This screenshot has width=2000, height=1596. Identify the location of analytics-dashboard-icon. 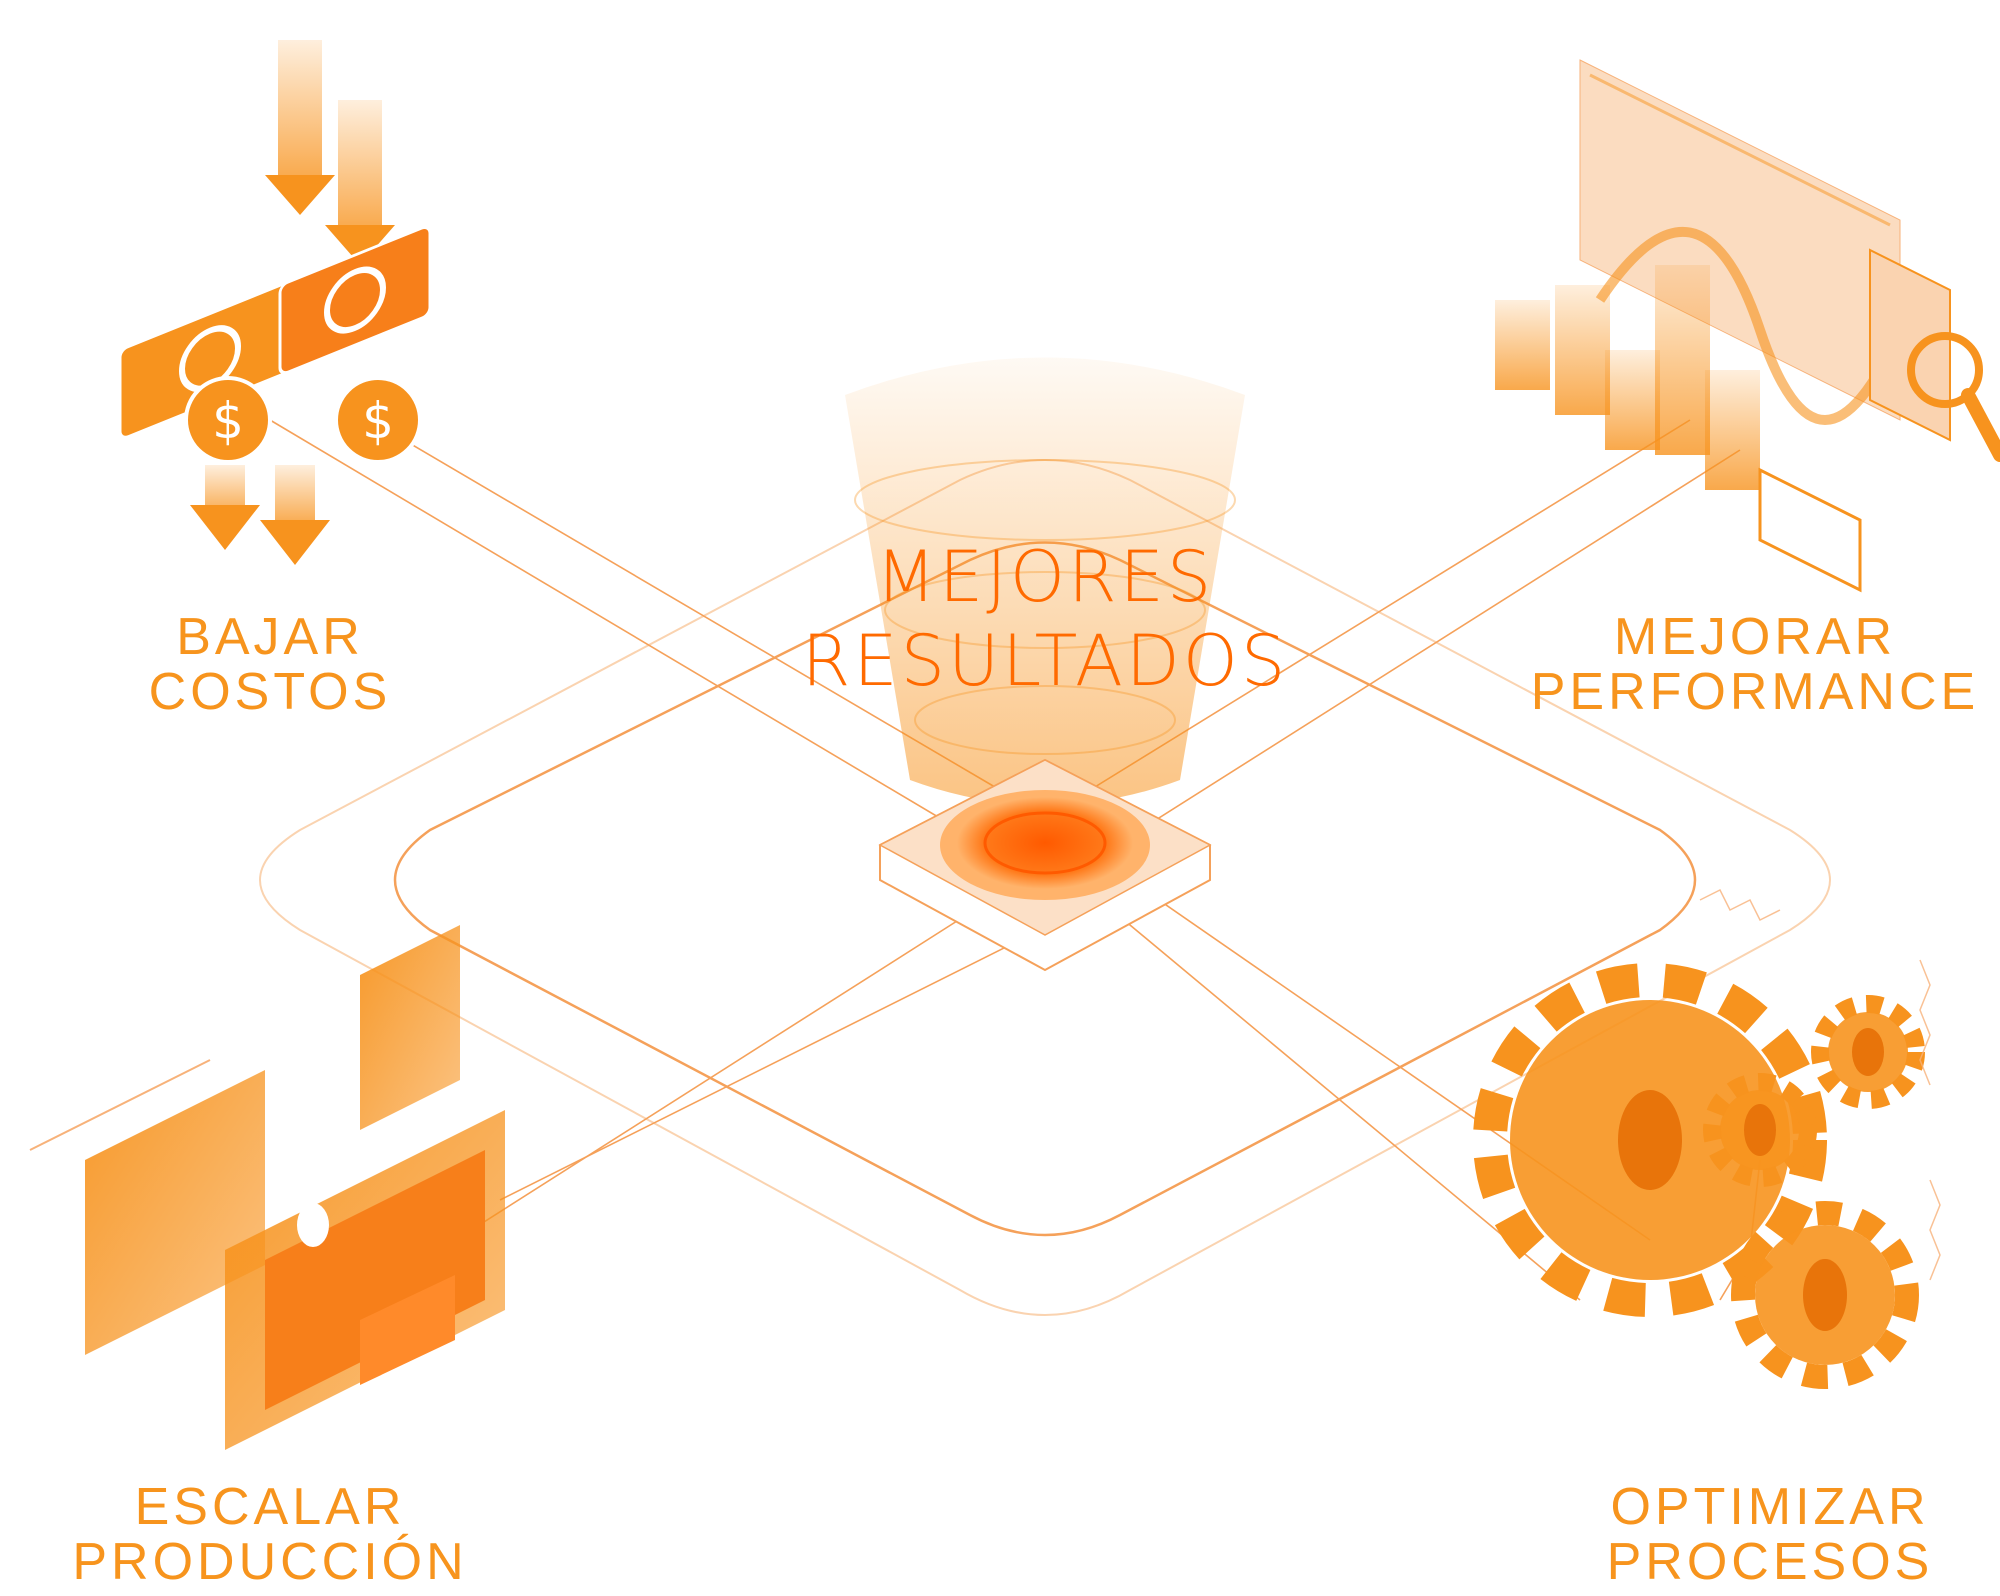
(1747, 326).